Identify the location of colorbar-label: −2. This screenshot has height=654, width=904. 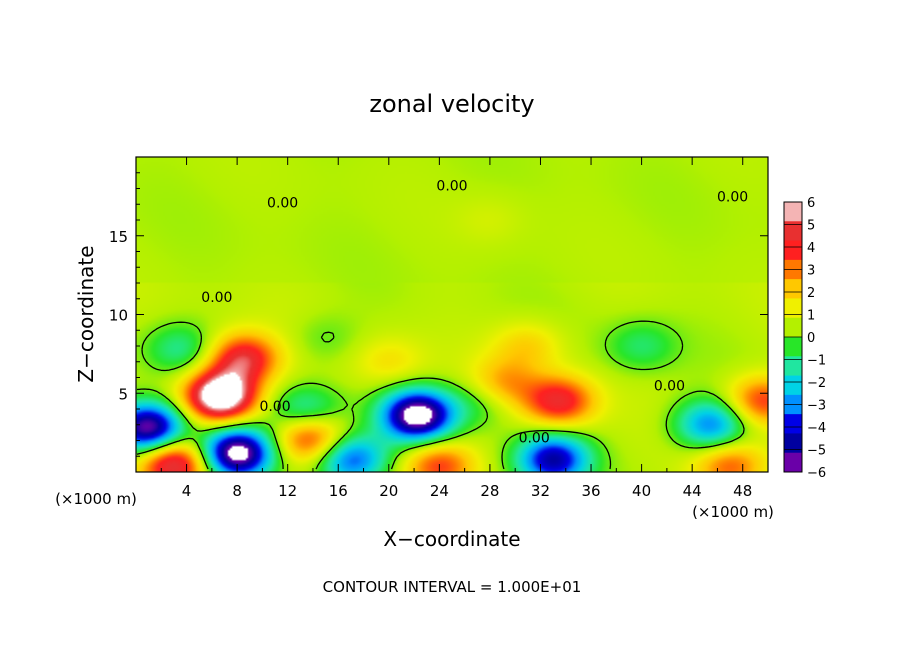
(816, 383).